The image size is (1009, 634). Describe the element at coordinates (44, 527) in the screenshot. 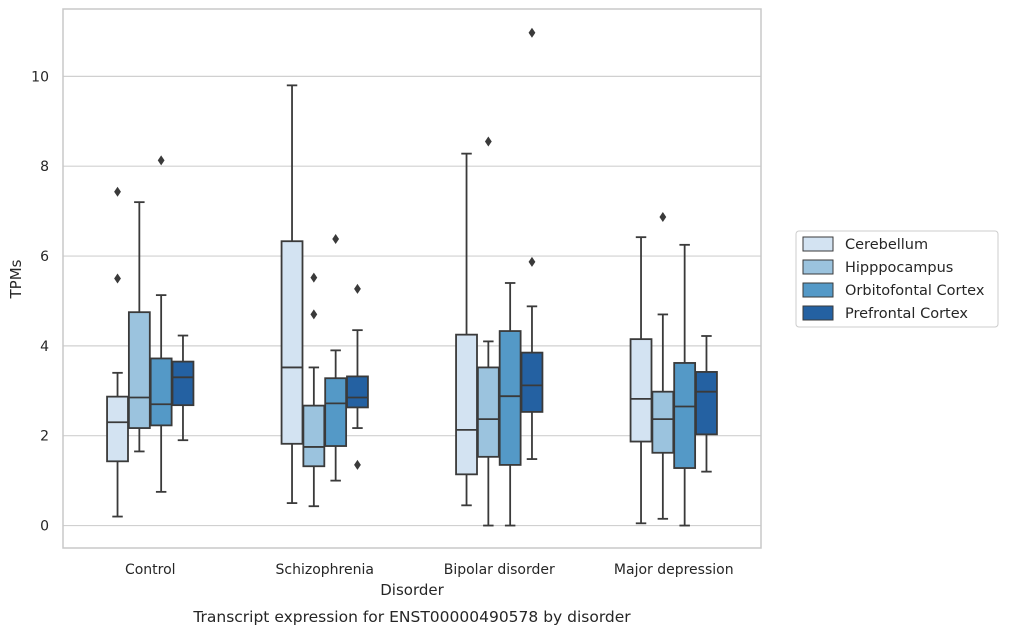

I see `y-tick-label: 0` at that location.